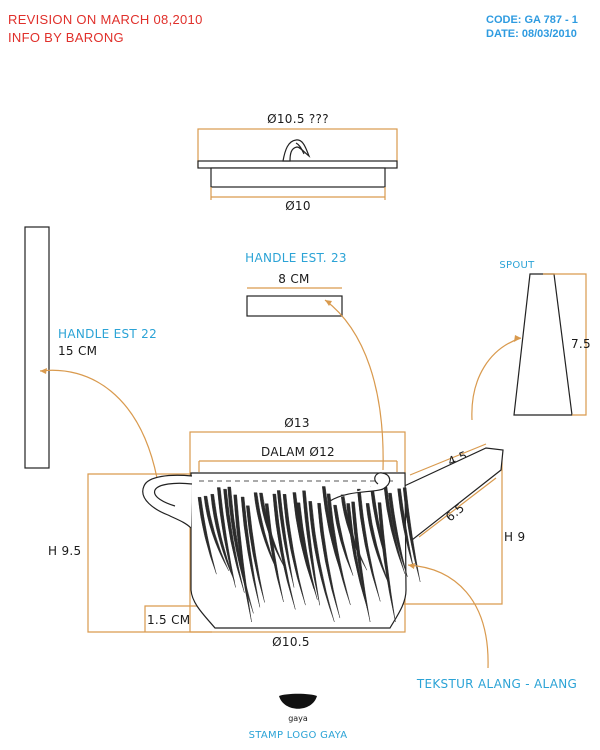  What do you see at coordinates (66, 37) in the screenshot?
I see `info-text: INFO BY BARONG` at bounding box center [66, 37].